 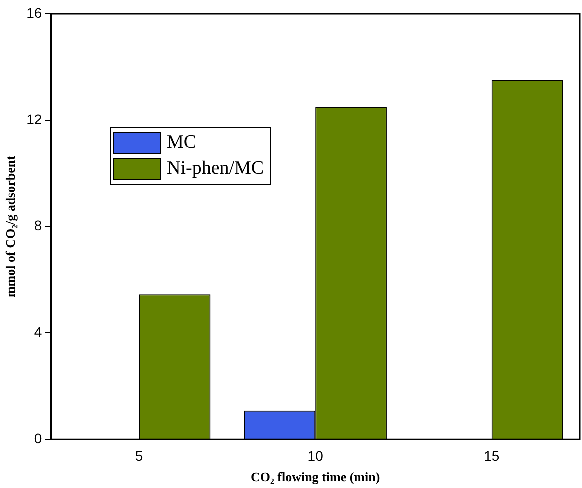 What do you see at coordinates (38, 226) in the screenshot?
I see `y-tick-label: 8` at bounding box center [38, 226].